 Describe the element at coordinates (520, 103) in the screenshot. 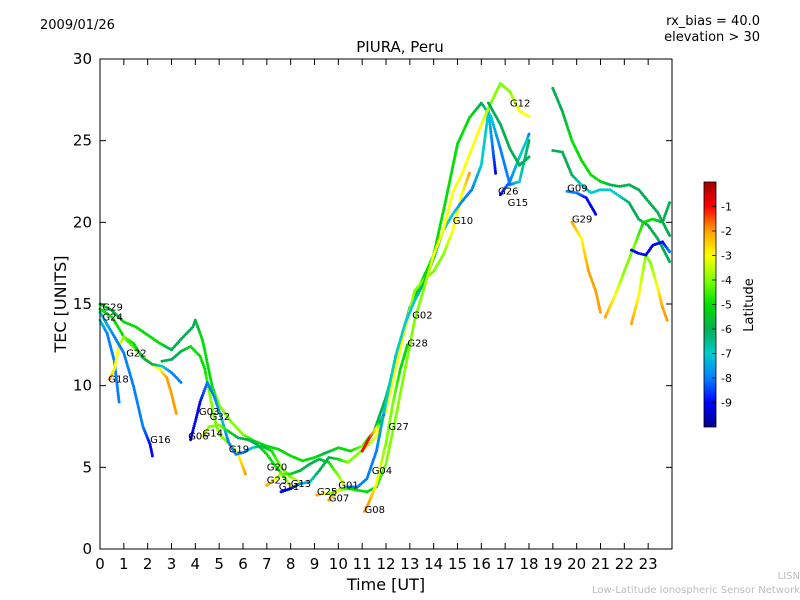

I see `satellite-label: G12` at that location.